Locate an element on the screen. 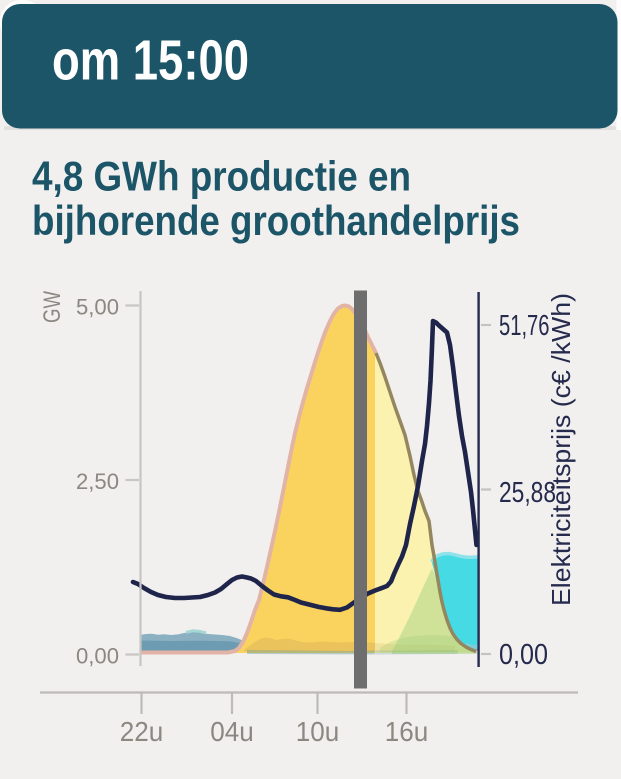 The height and width of the screenshot is (779, 621). svg-text: 10u is located at coordinates (318, 731).